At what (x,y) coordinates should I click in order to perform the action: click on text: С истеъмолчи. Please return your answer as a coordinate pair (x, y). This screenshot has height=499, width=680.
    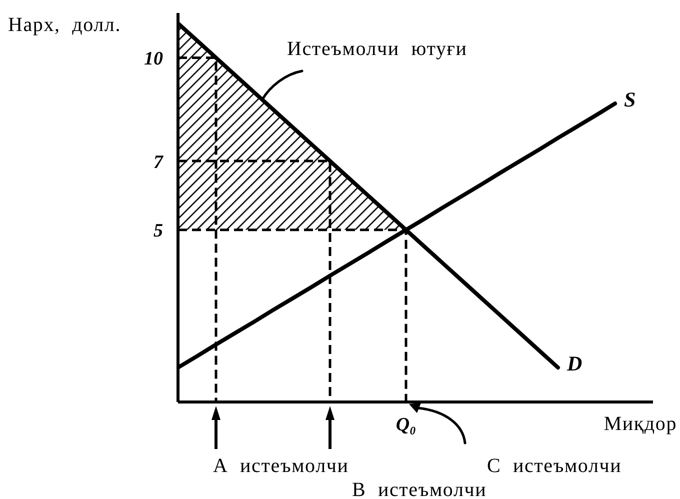
    Looking at the image, I should click on (554, 466).